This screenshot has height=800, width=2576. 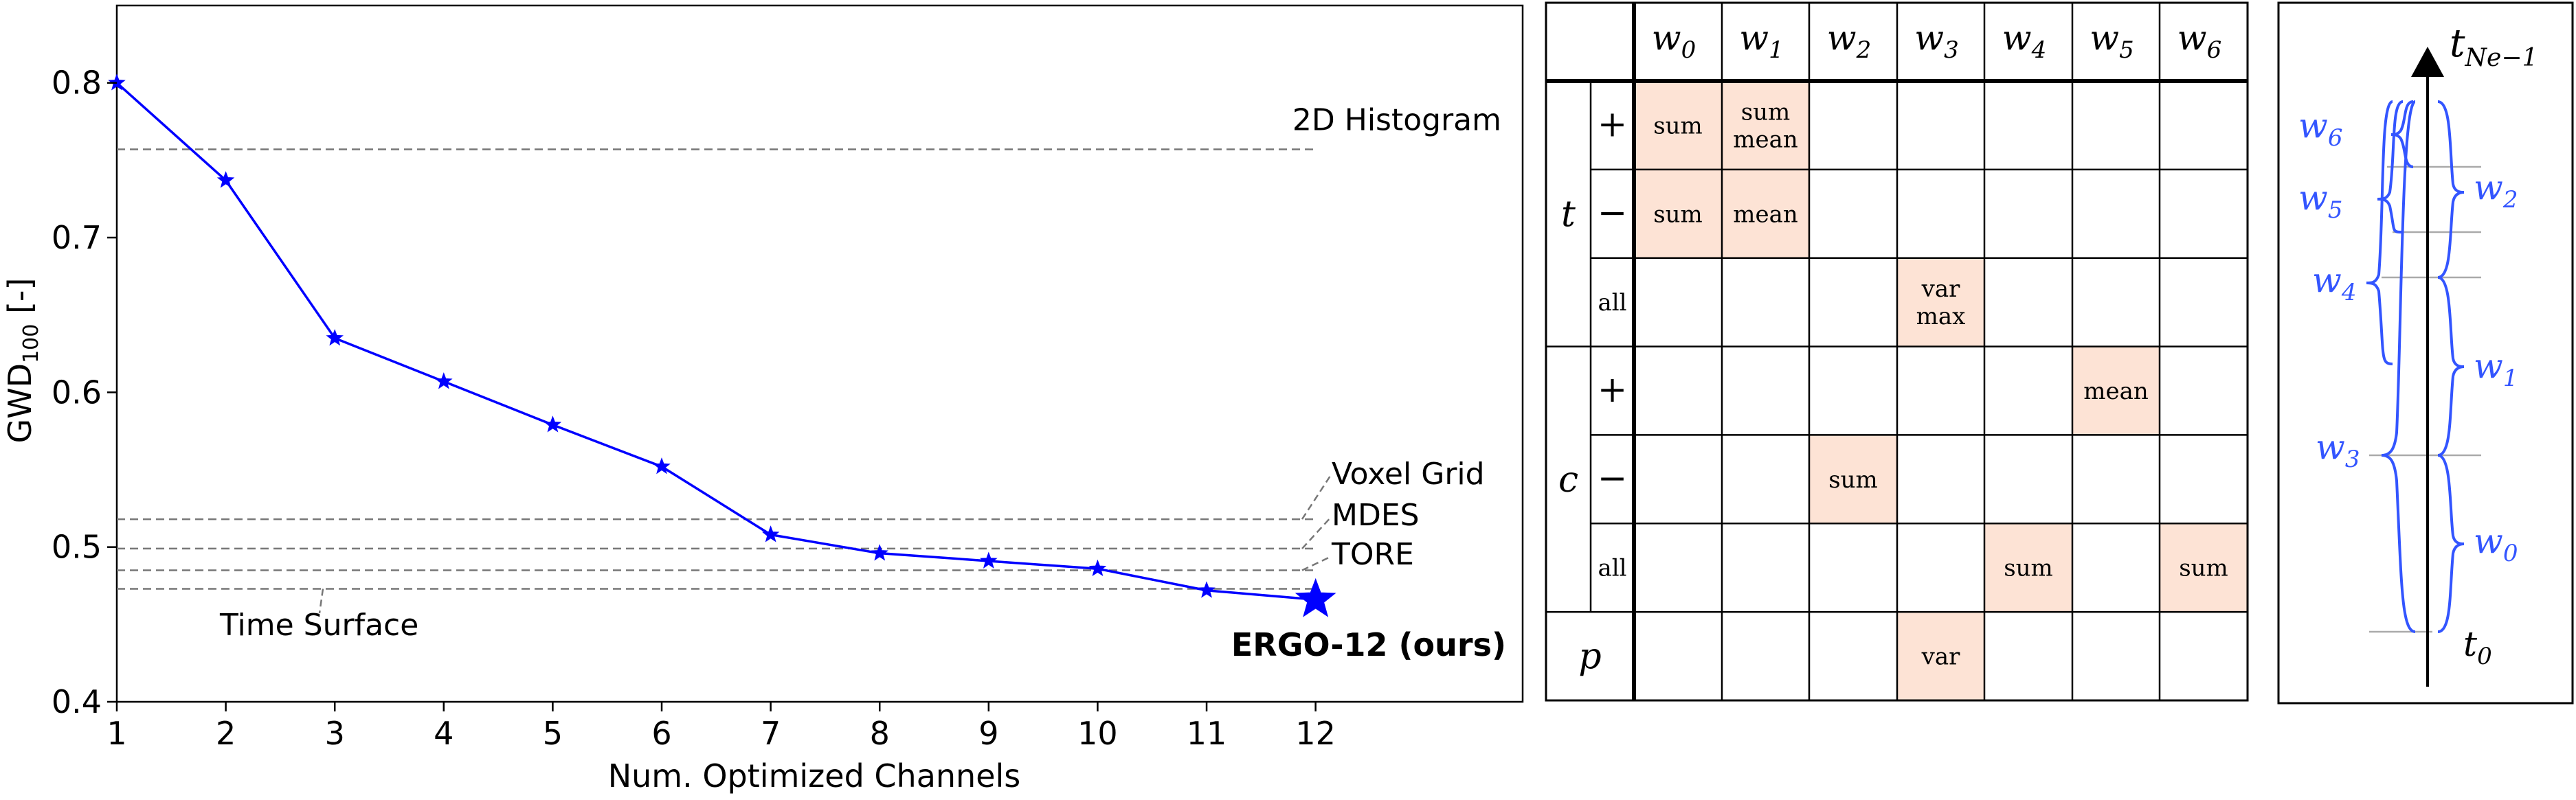 I want to click on t-top-label: tNe−1, so click(x=2494, y=46).